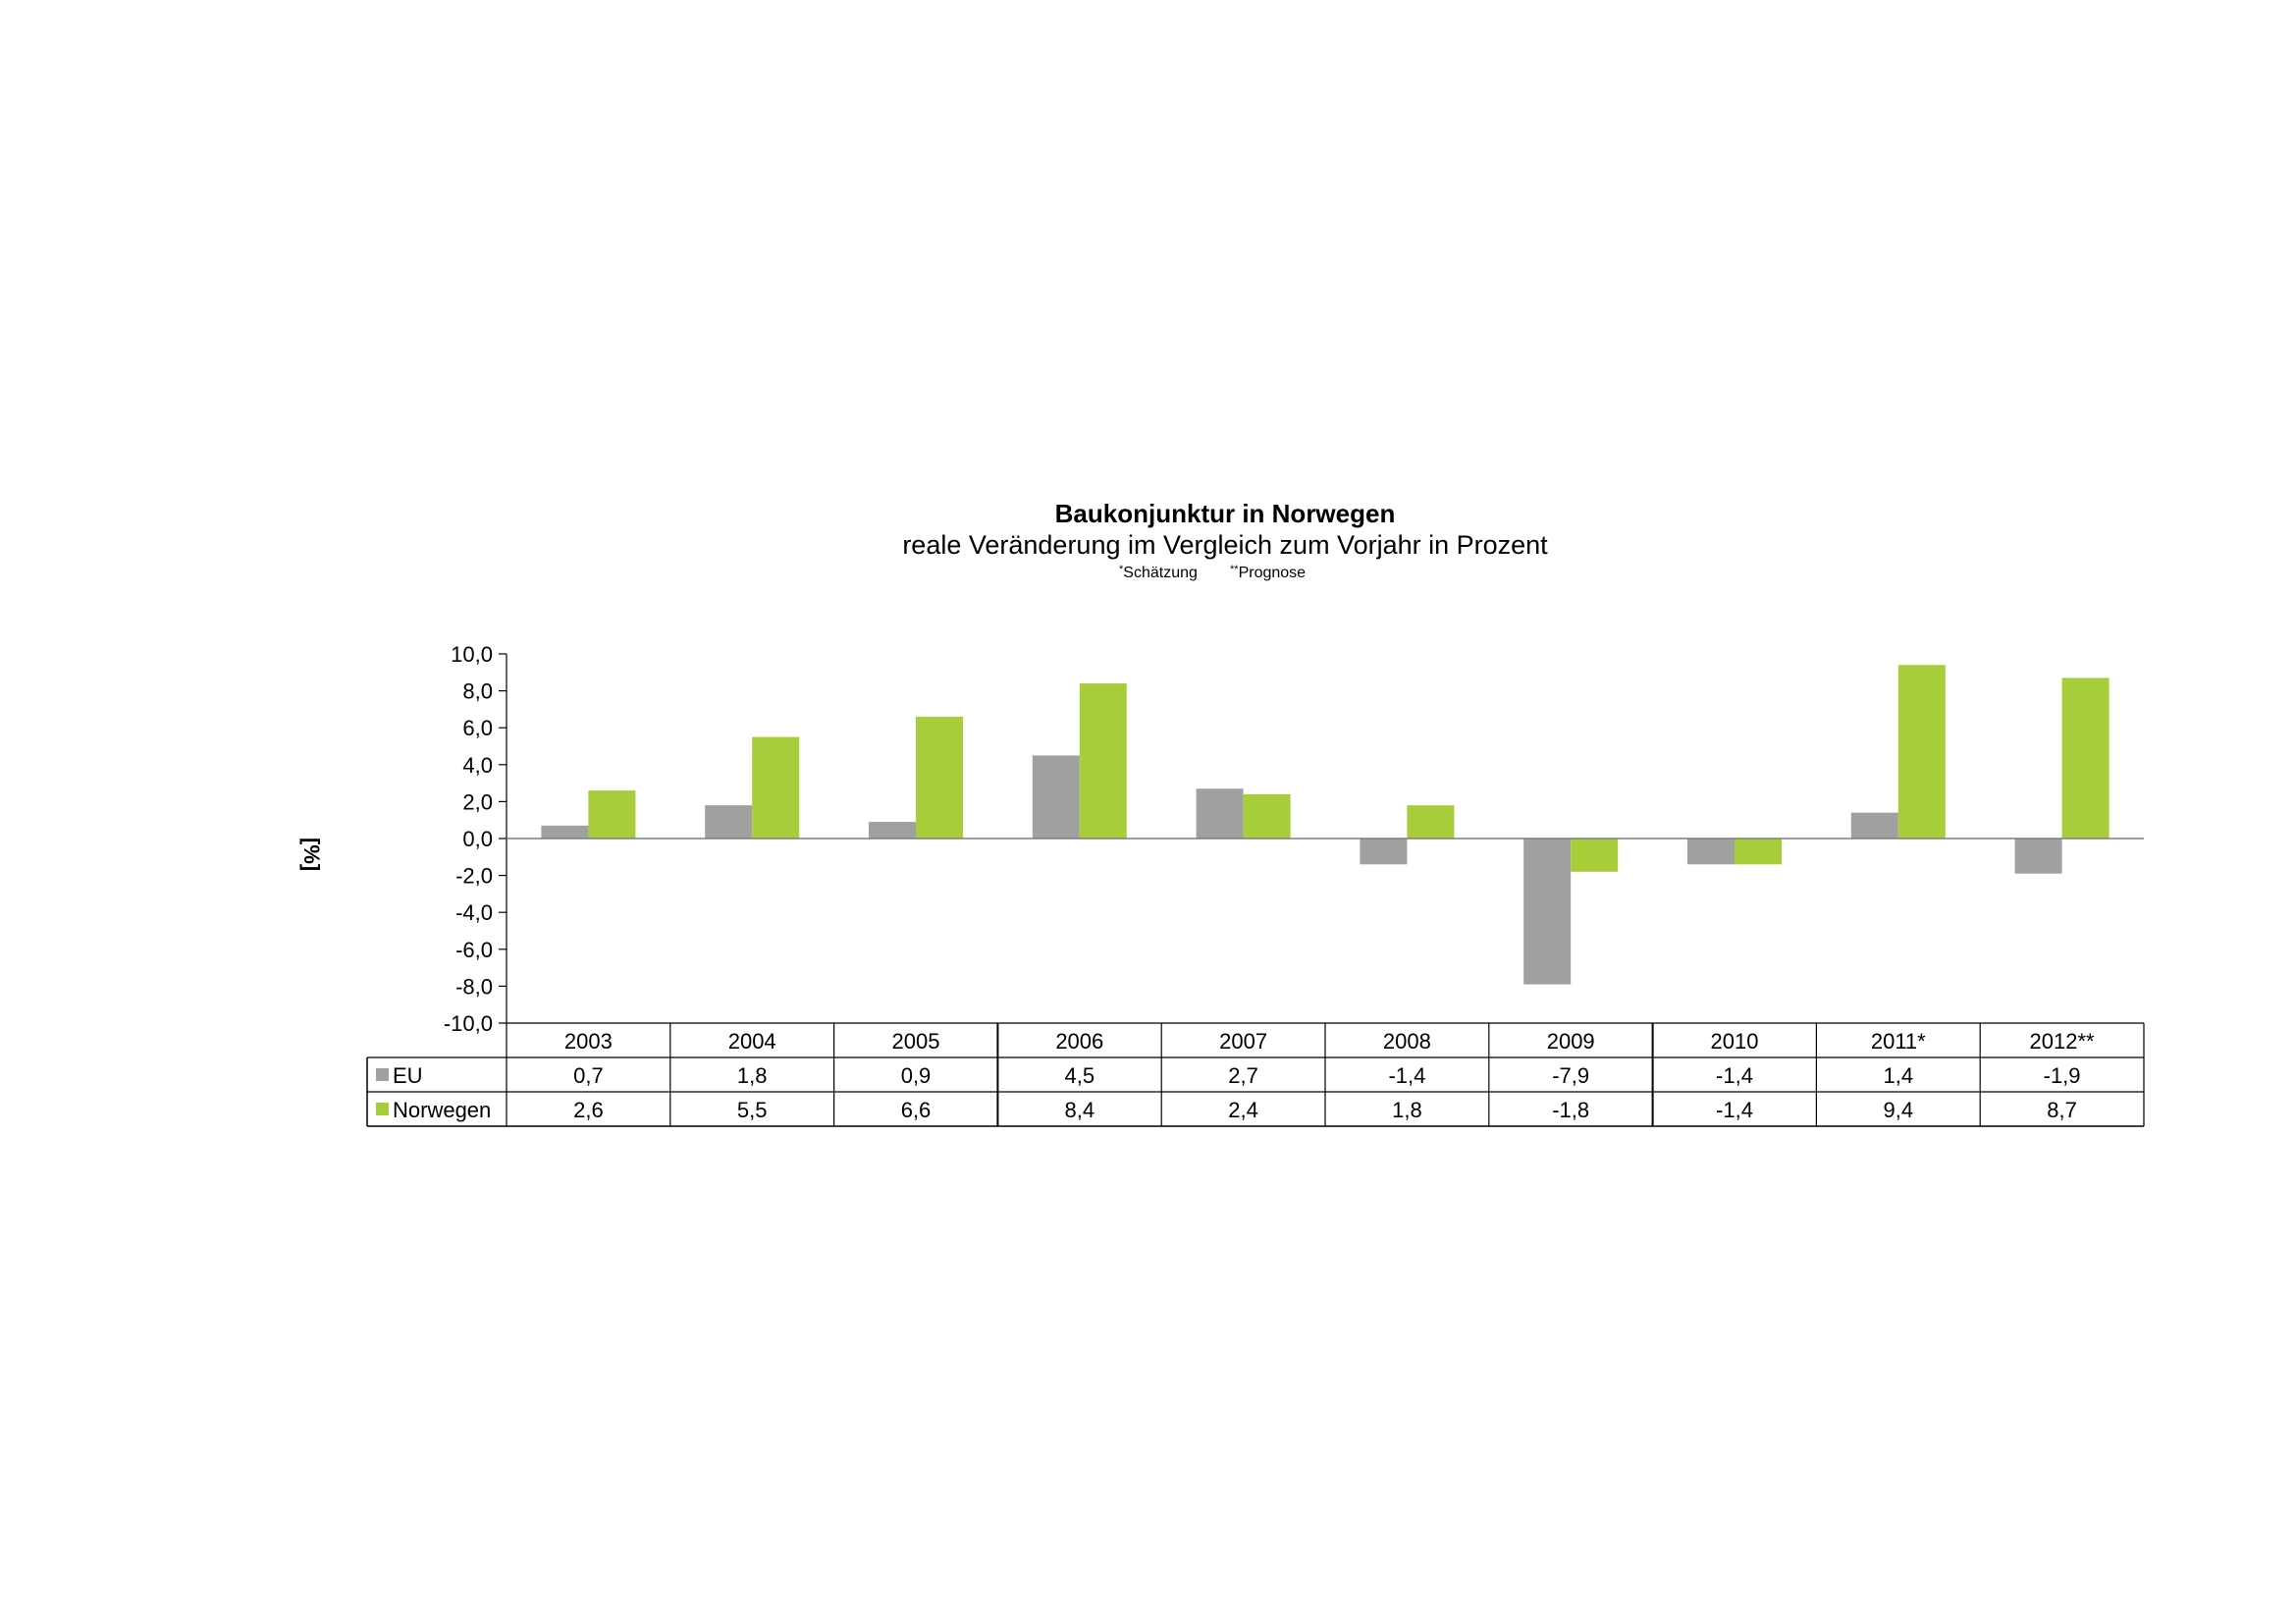  I want to click on data-label: 4,5, so click(1080, 1075).